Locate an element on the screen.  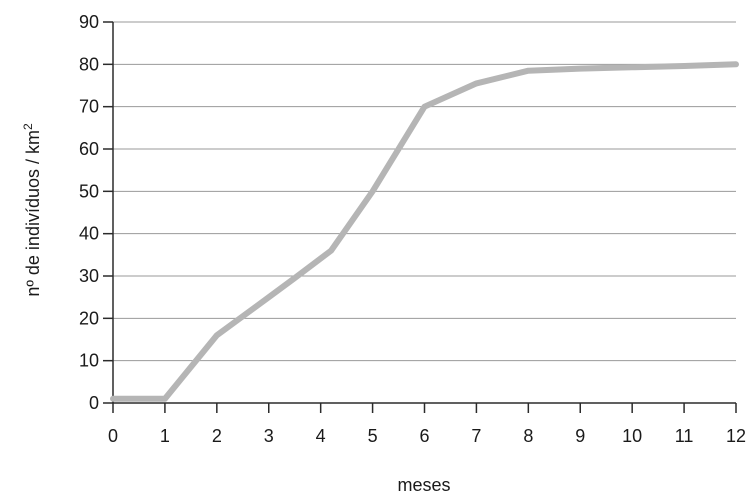
x-tick-label-3: 3 is located at coordinates (269, 436).